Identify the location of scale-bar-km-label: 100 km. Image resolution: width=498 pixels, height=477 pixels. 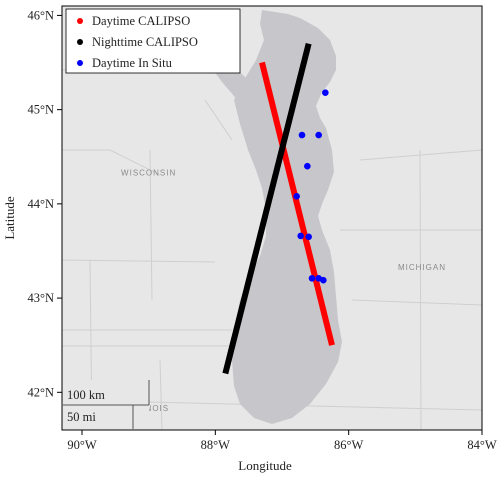
(86, 395).